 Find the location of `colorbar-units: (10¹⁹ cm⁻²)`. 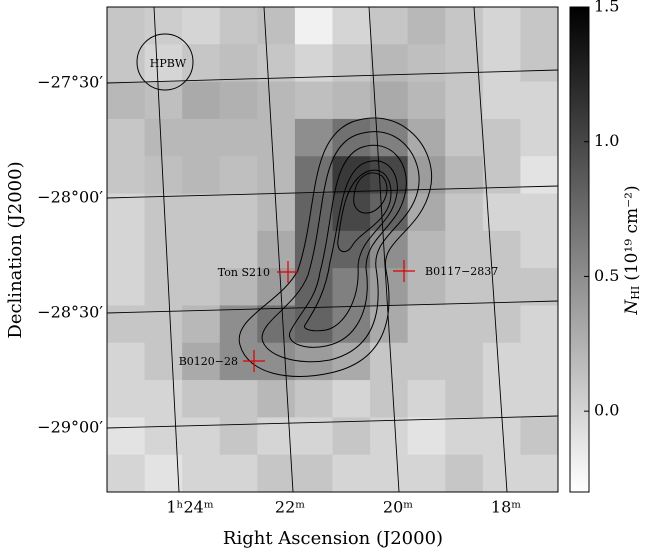

colorbar-units: (10¹⁹ cm⁻²) is located at coordinates (632, 232).